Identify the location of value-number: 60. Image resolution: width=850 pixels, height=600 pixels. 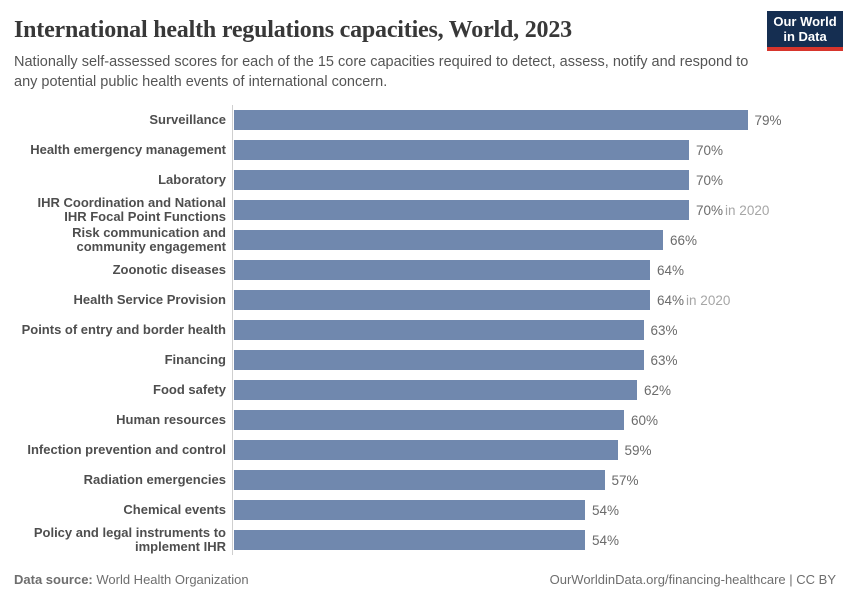
(639, 420).